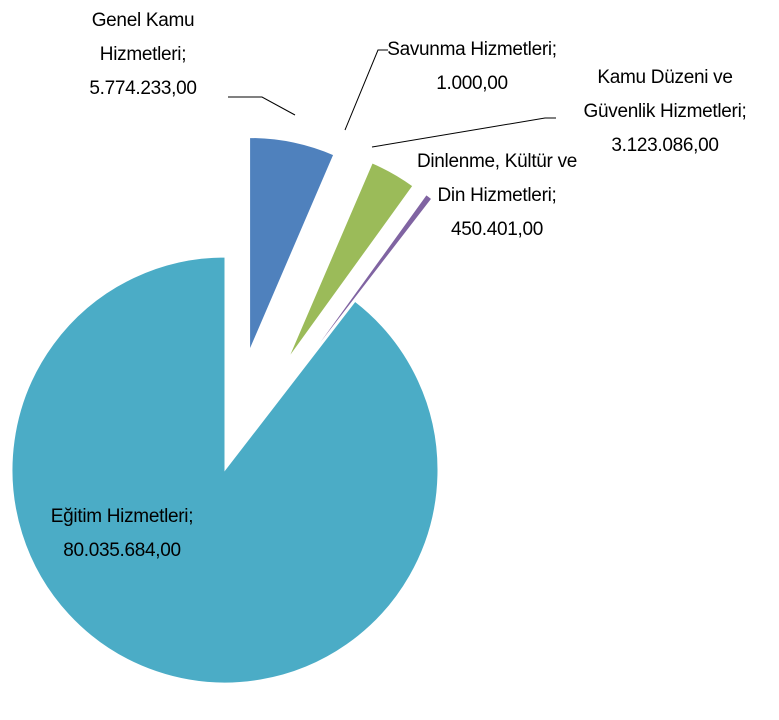  What do you see at coordinates (472, 49) in the screenshot?
I see `slice-name: Savunma Hizmetleri;` at bounding box center [472, 49].